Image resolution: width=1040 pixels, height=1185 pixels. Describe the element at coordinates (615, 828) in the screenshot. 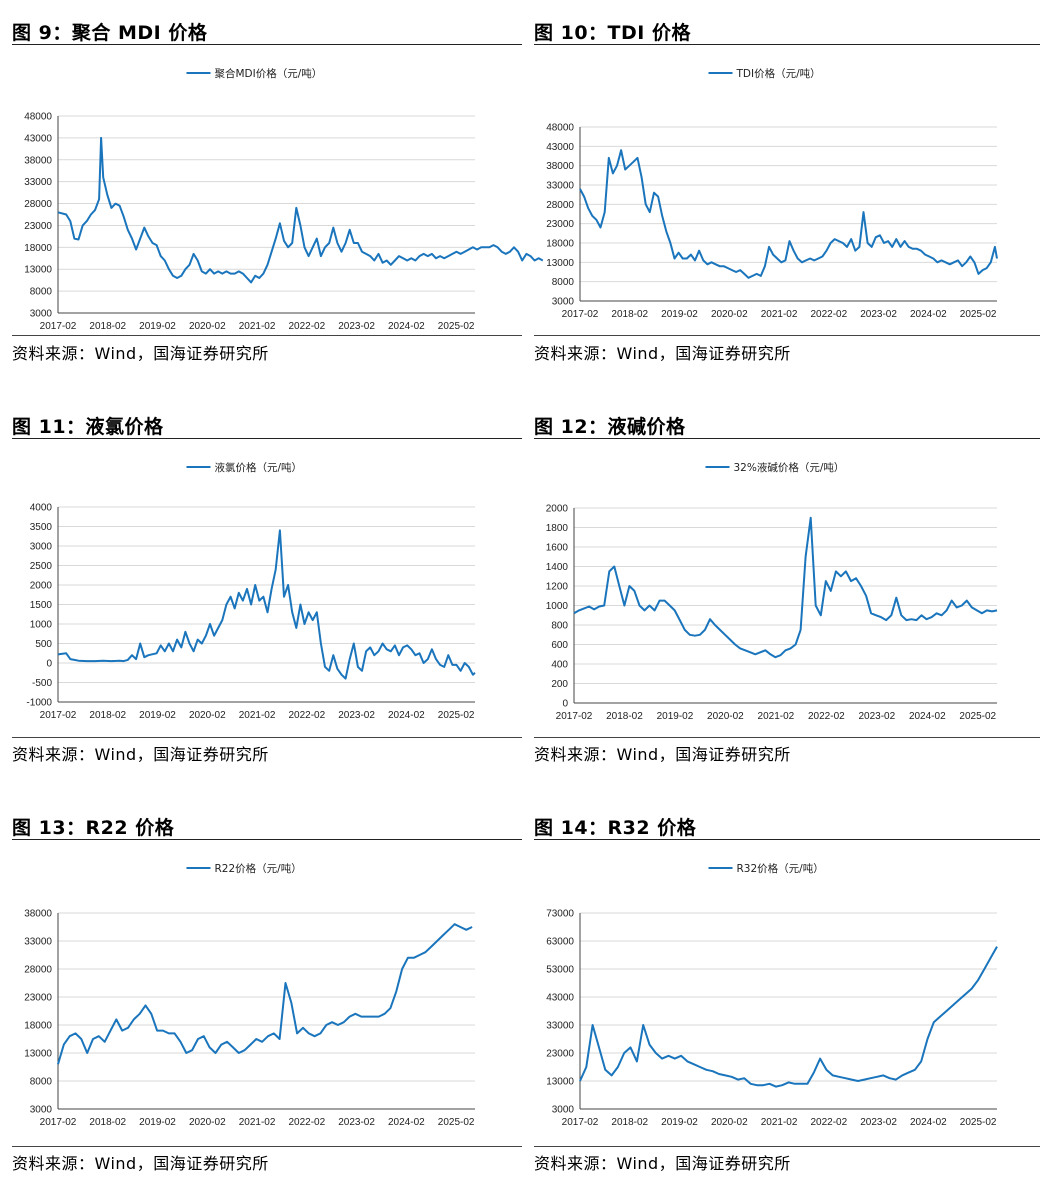

I see `chart-title: 图 14：R32 价格` at that location.